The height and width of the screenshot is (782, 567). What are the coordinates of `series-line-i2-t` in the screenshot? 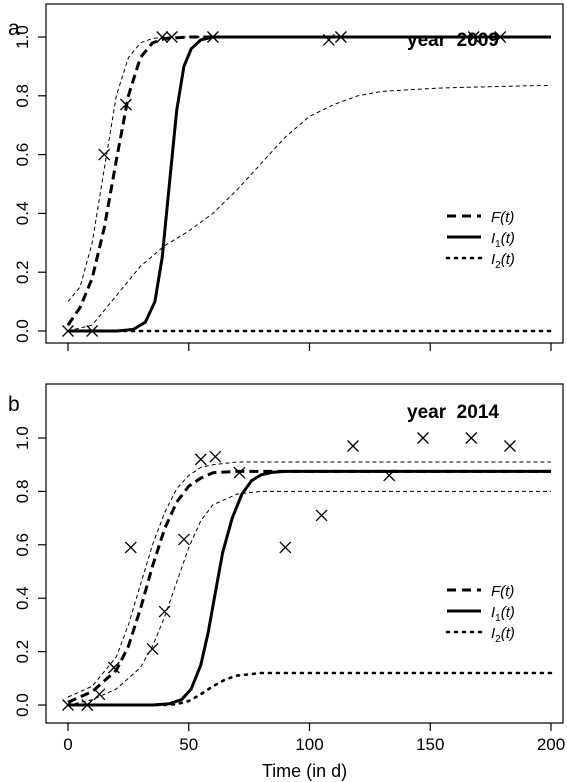 It's located at (309, 689).